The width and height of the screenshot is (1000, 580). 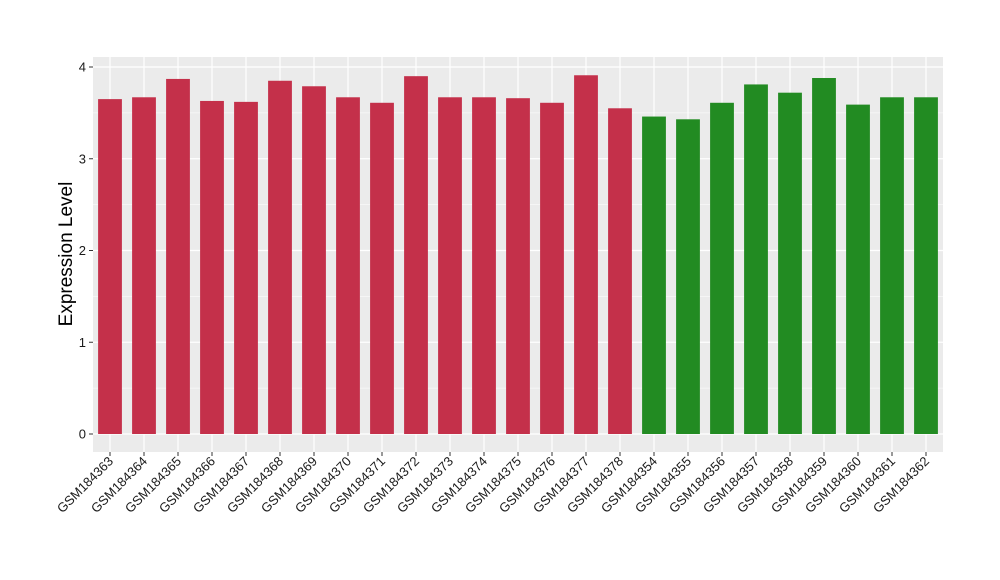 What do you see at coordinates (688, 277) in the screenshot?
I see `bar-GSM184355` at bounding box center [688, 277].